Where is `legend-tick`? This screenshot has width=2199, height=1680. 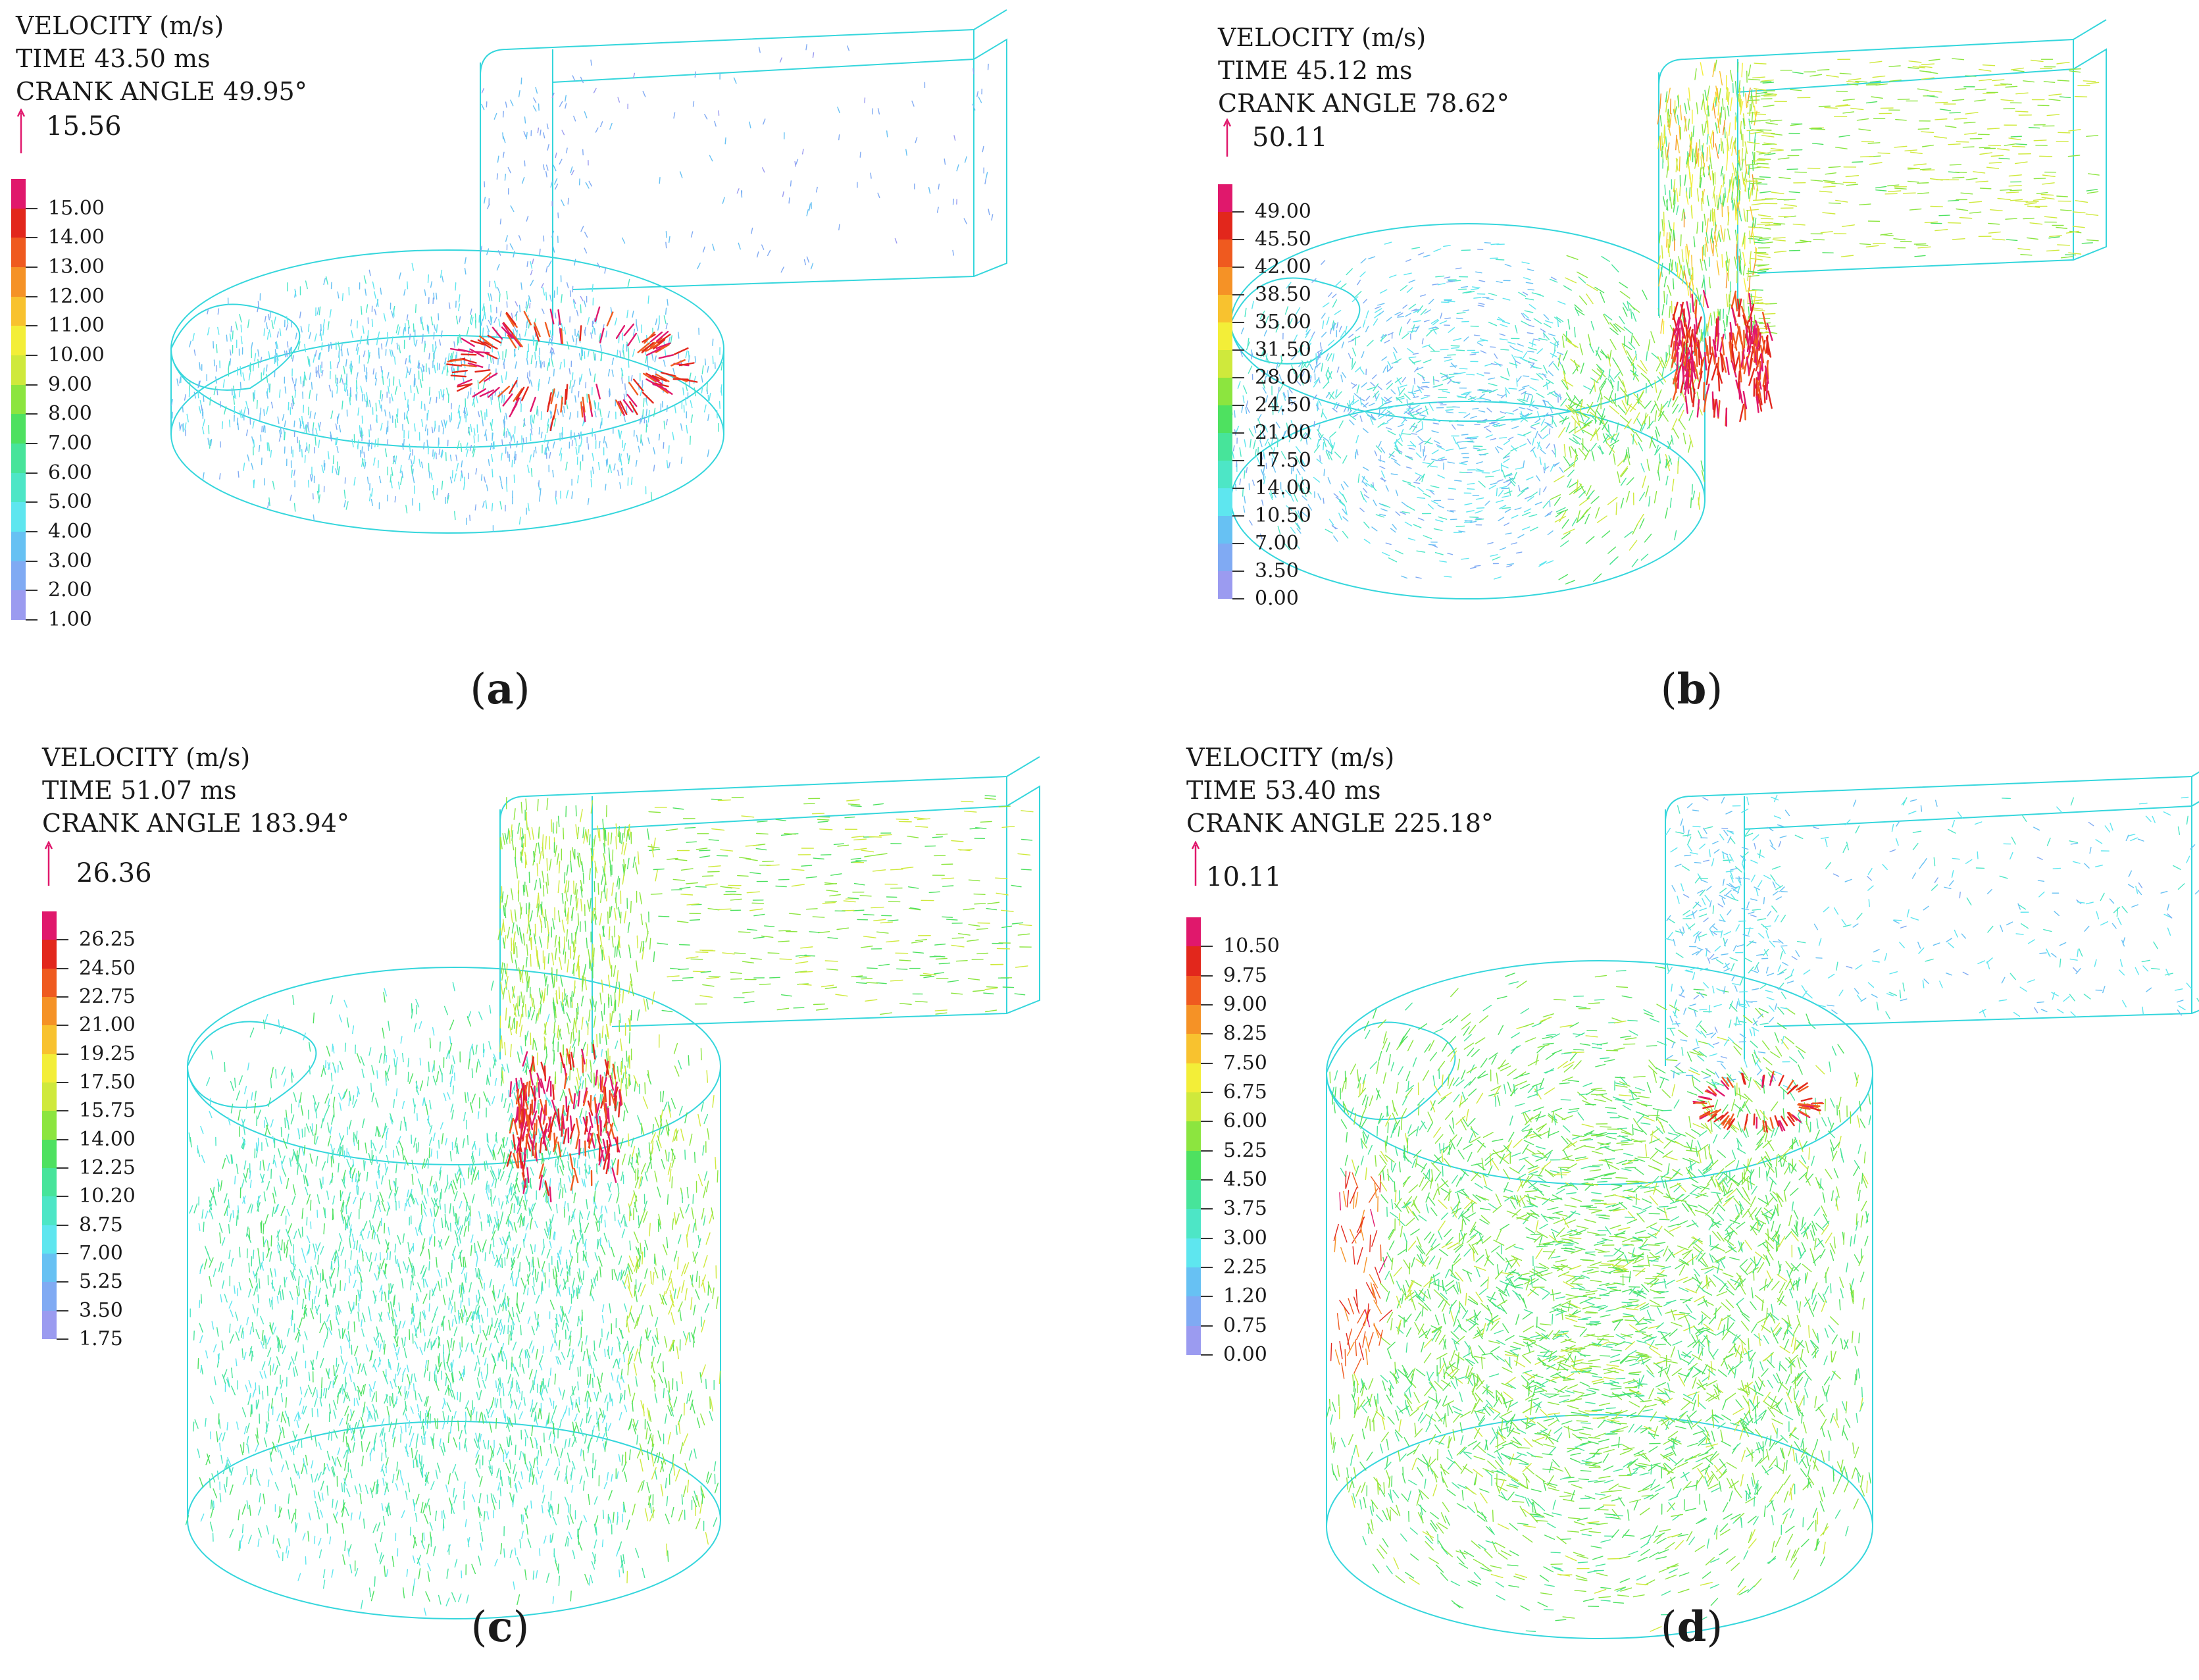 legend-tick is located at coordinates (32, 385).